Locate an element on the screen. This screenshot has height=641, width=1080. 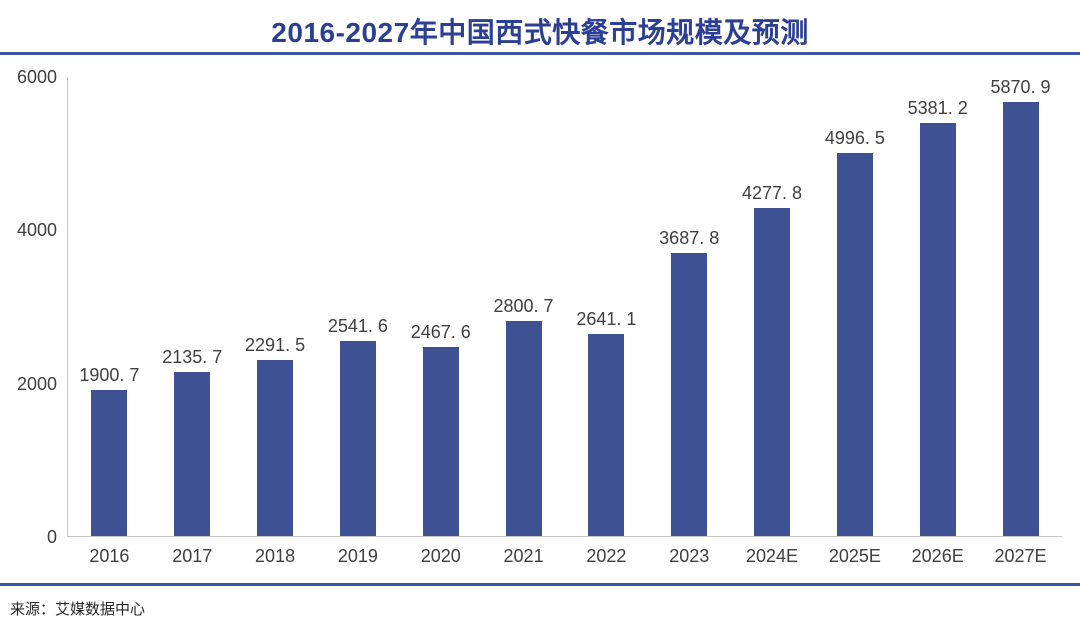
bar-value-label: 2135. 7 is located at coordinates (192, 357).